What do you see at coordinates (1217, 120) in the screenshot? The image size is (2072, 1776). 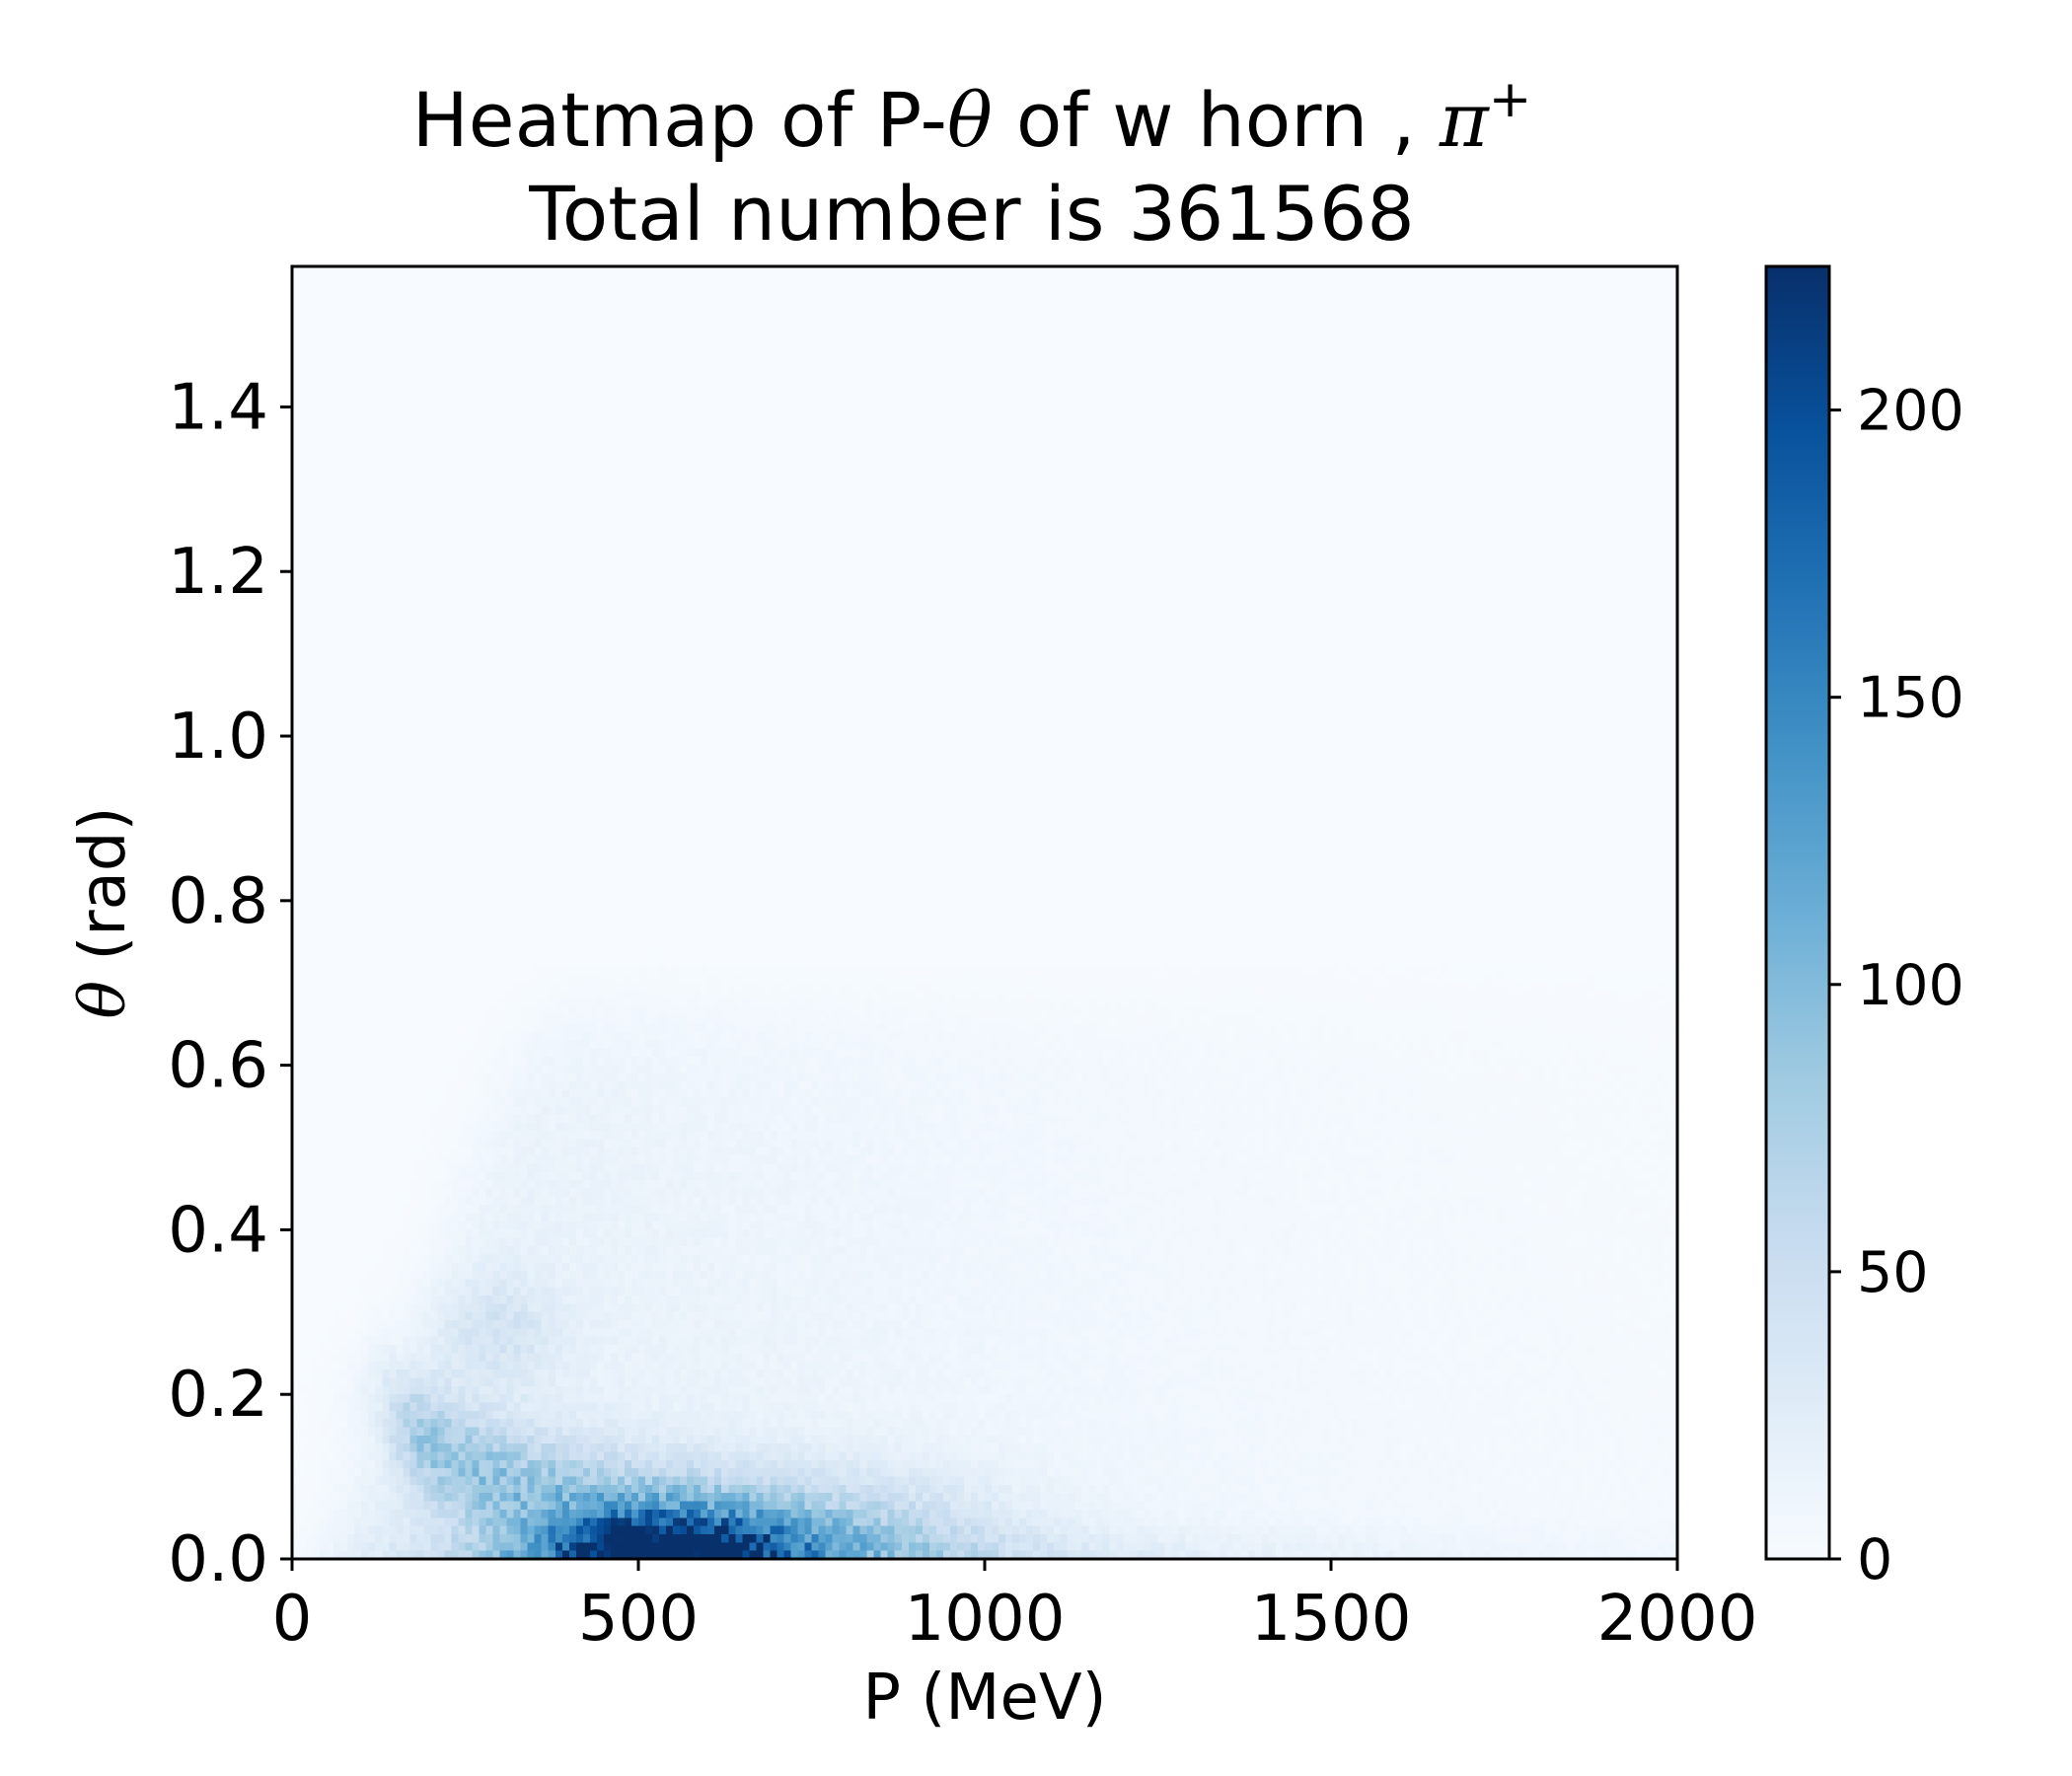 I see `title-middle: of w horn ,` at bounding box center [1217, 120].